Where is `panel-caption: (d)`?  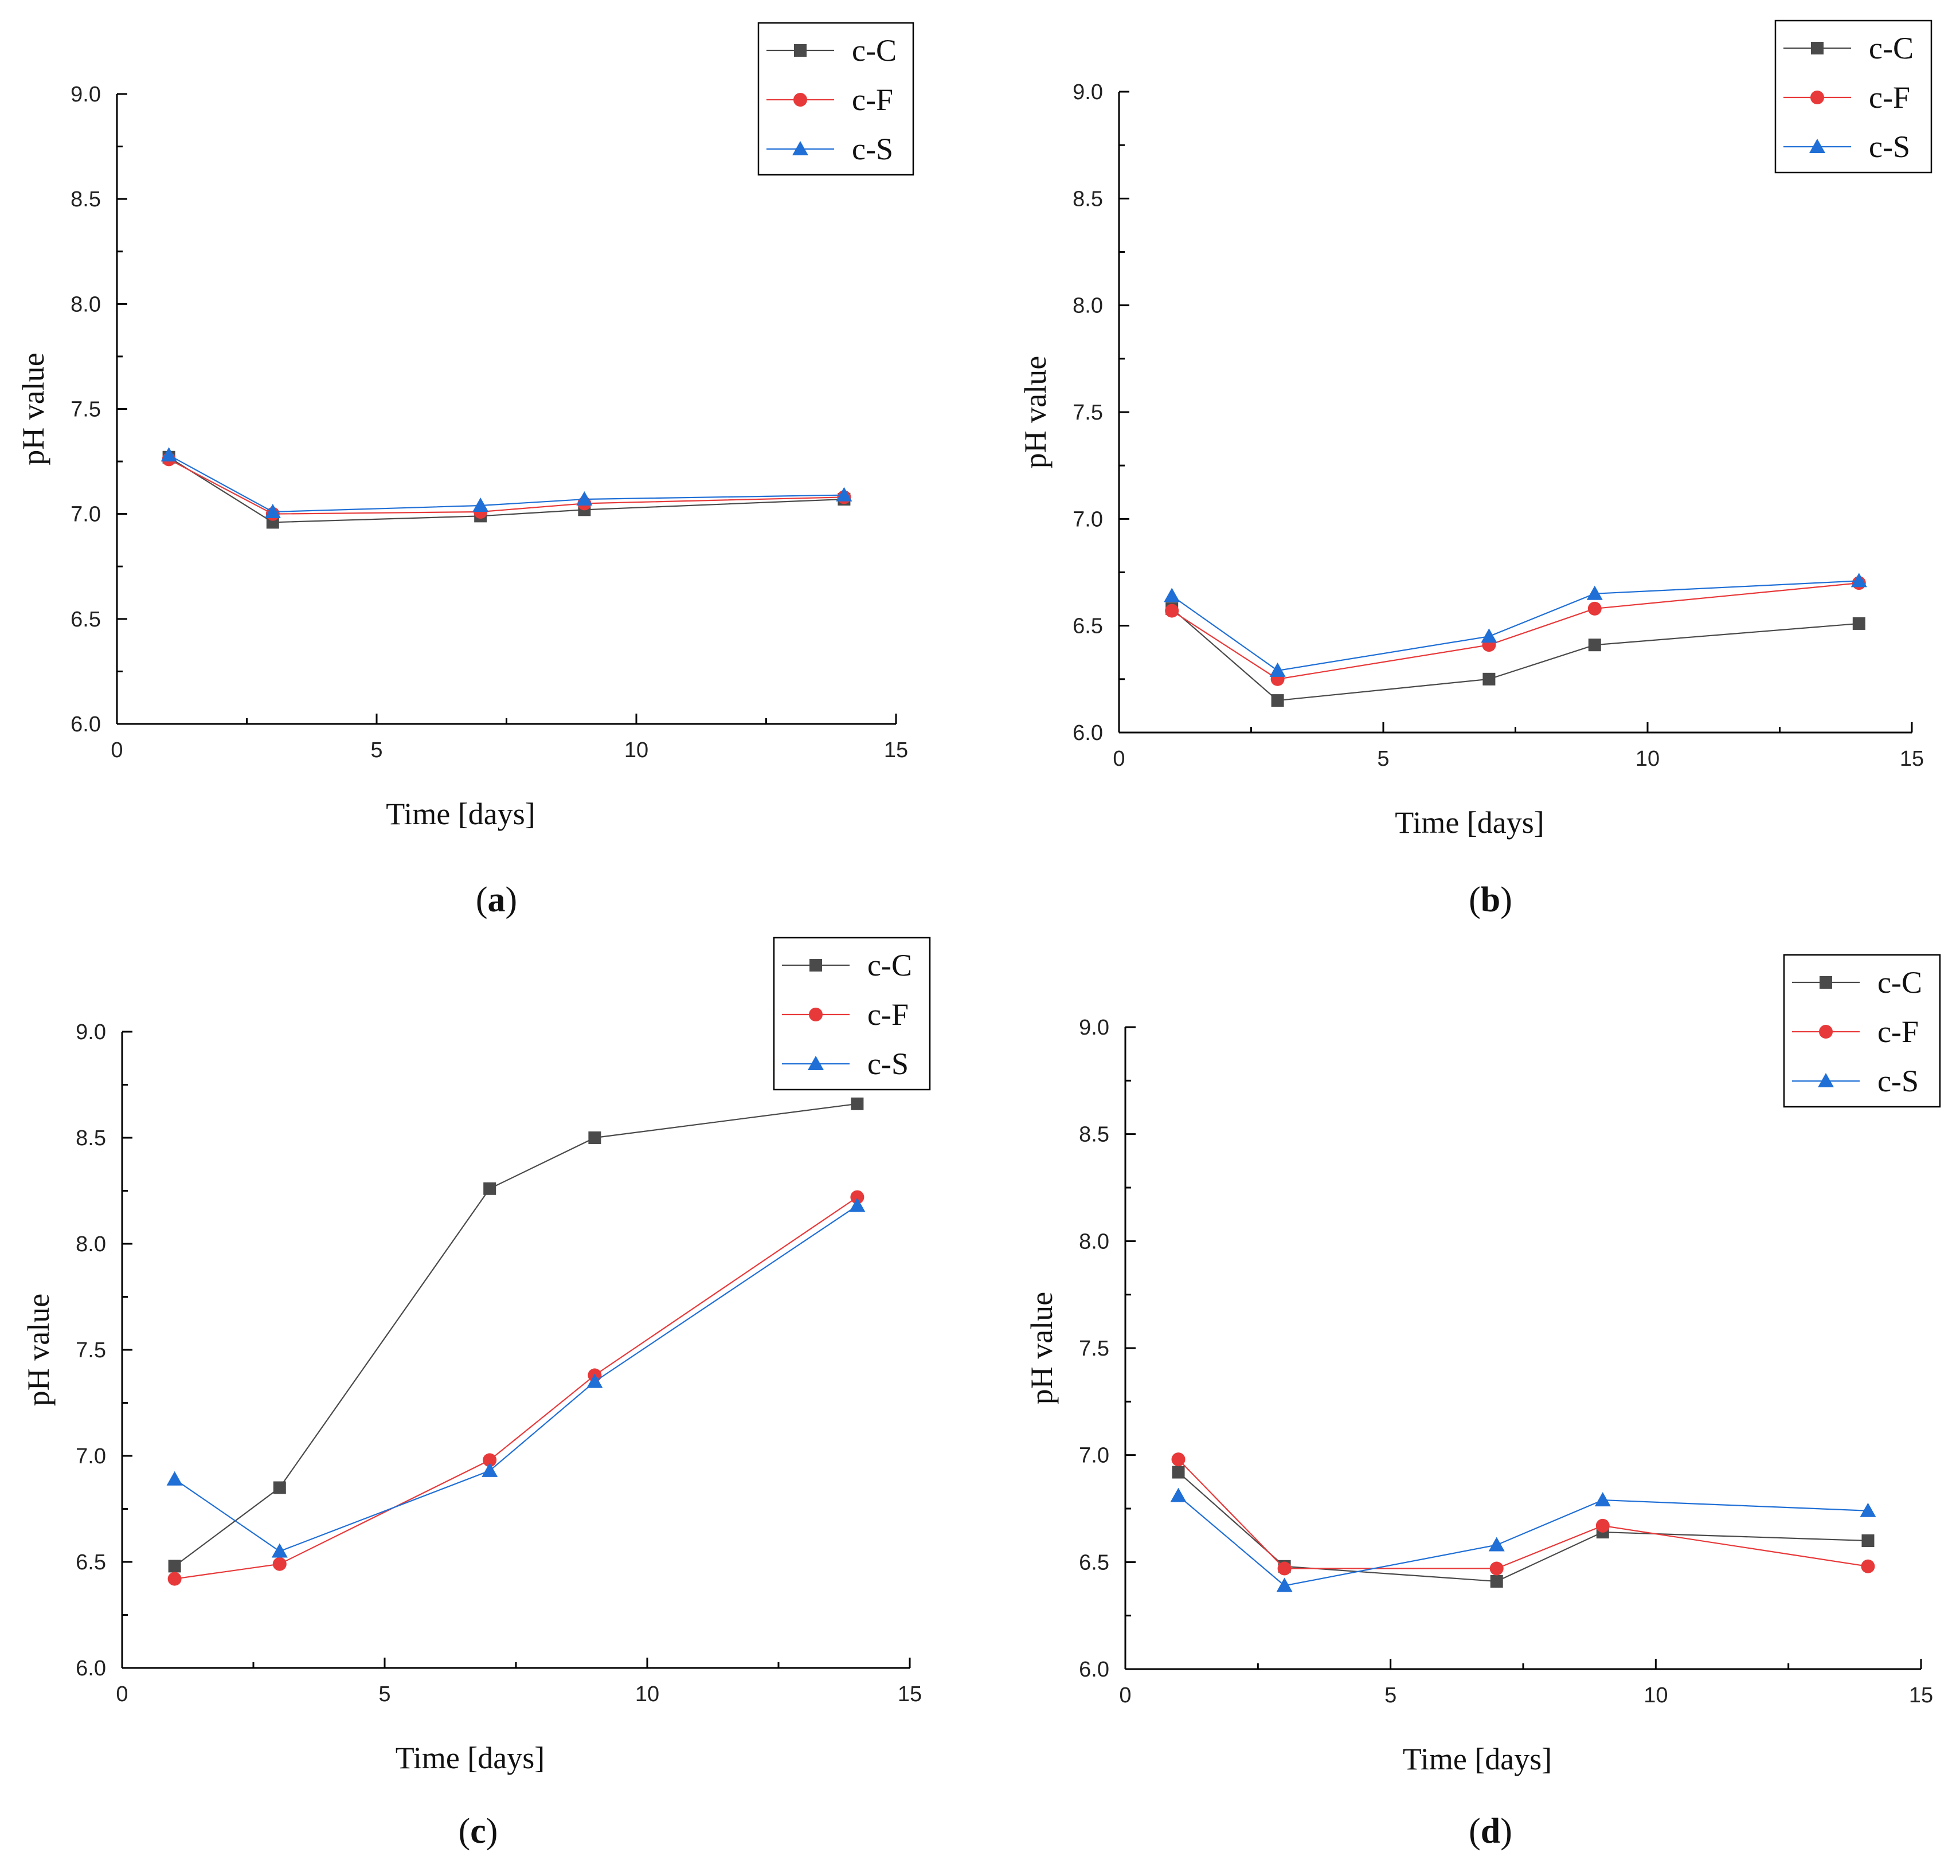
panel-caption: (d) is located at coordinates (1490, 1832).